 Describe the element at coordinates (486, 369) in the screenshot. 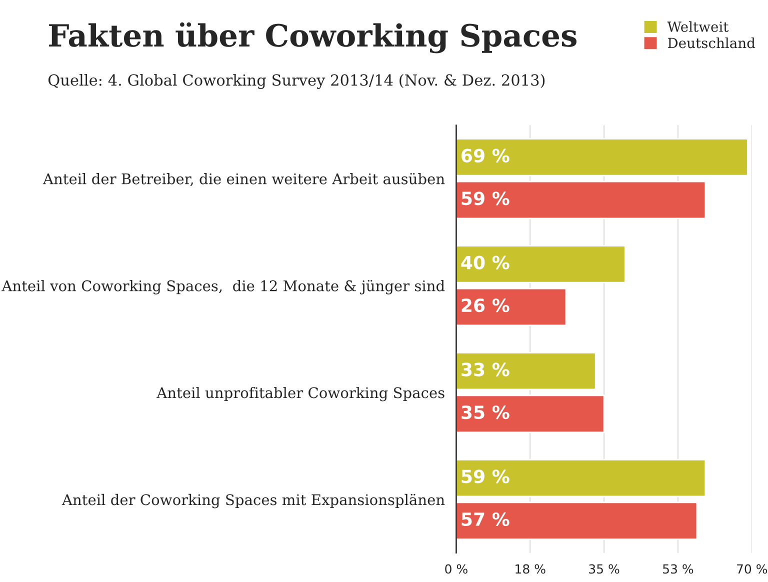

I see `data-label: 33 %` at that location.